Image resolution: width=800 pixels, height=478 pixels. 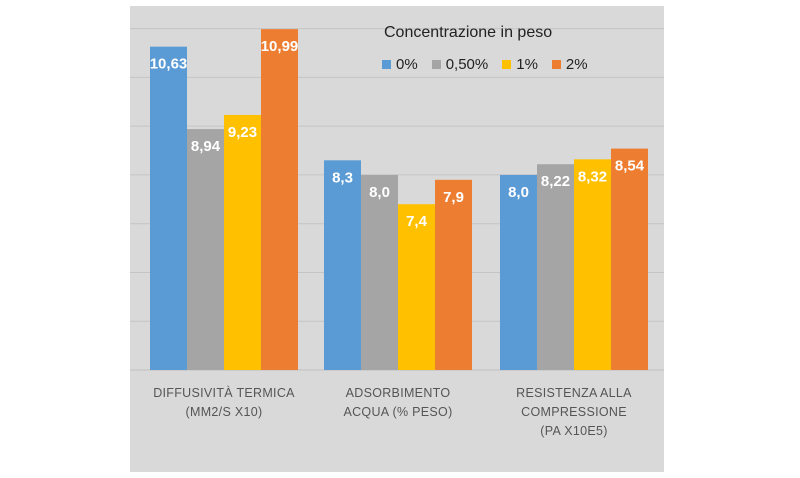 What do you see at coordinates (467, 64) in the screenshot?
I see `legend-label-1: 0,50%` at bounding box center [467, 64].